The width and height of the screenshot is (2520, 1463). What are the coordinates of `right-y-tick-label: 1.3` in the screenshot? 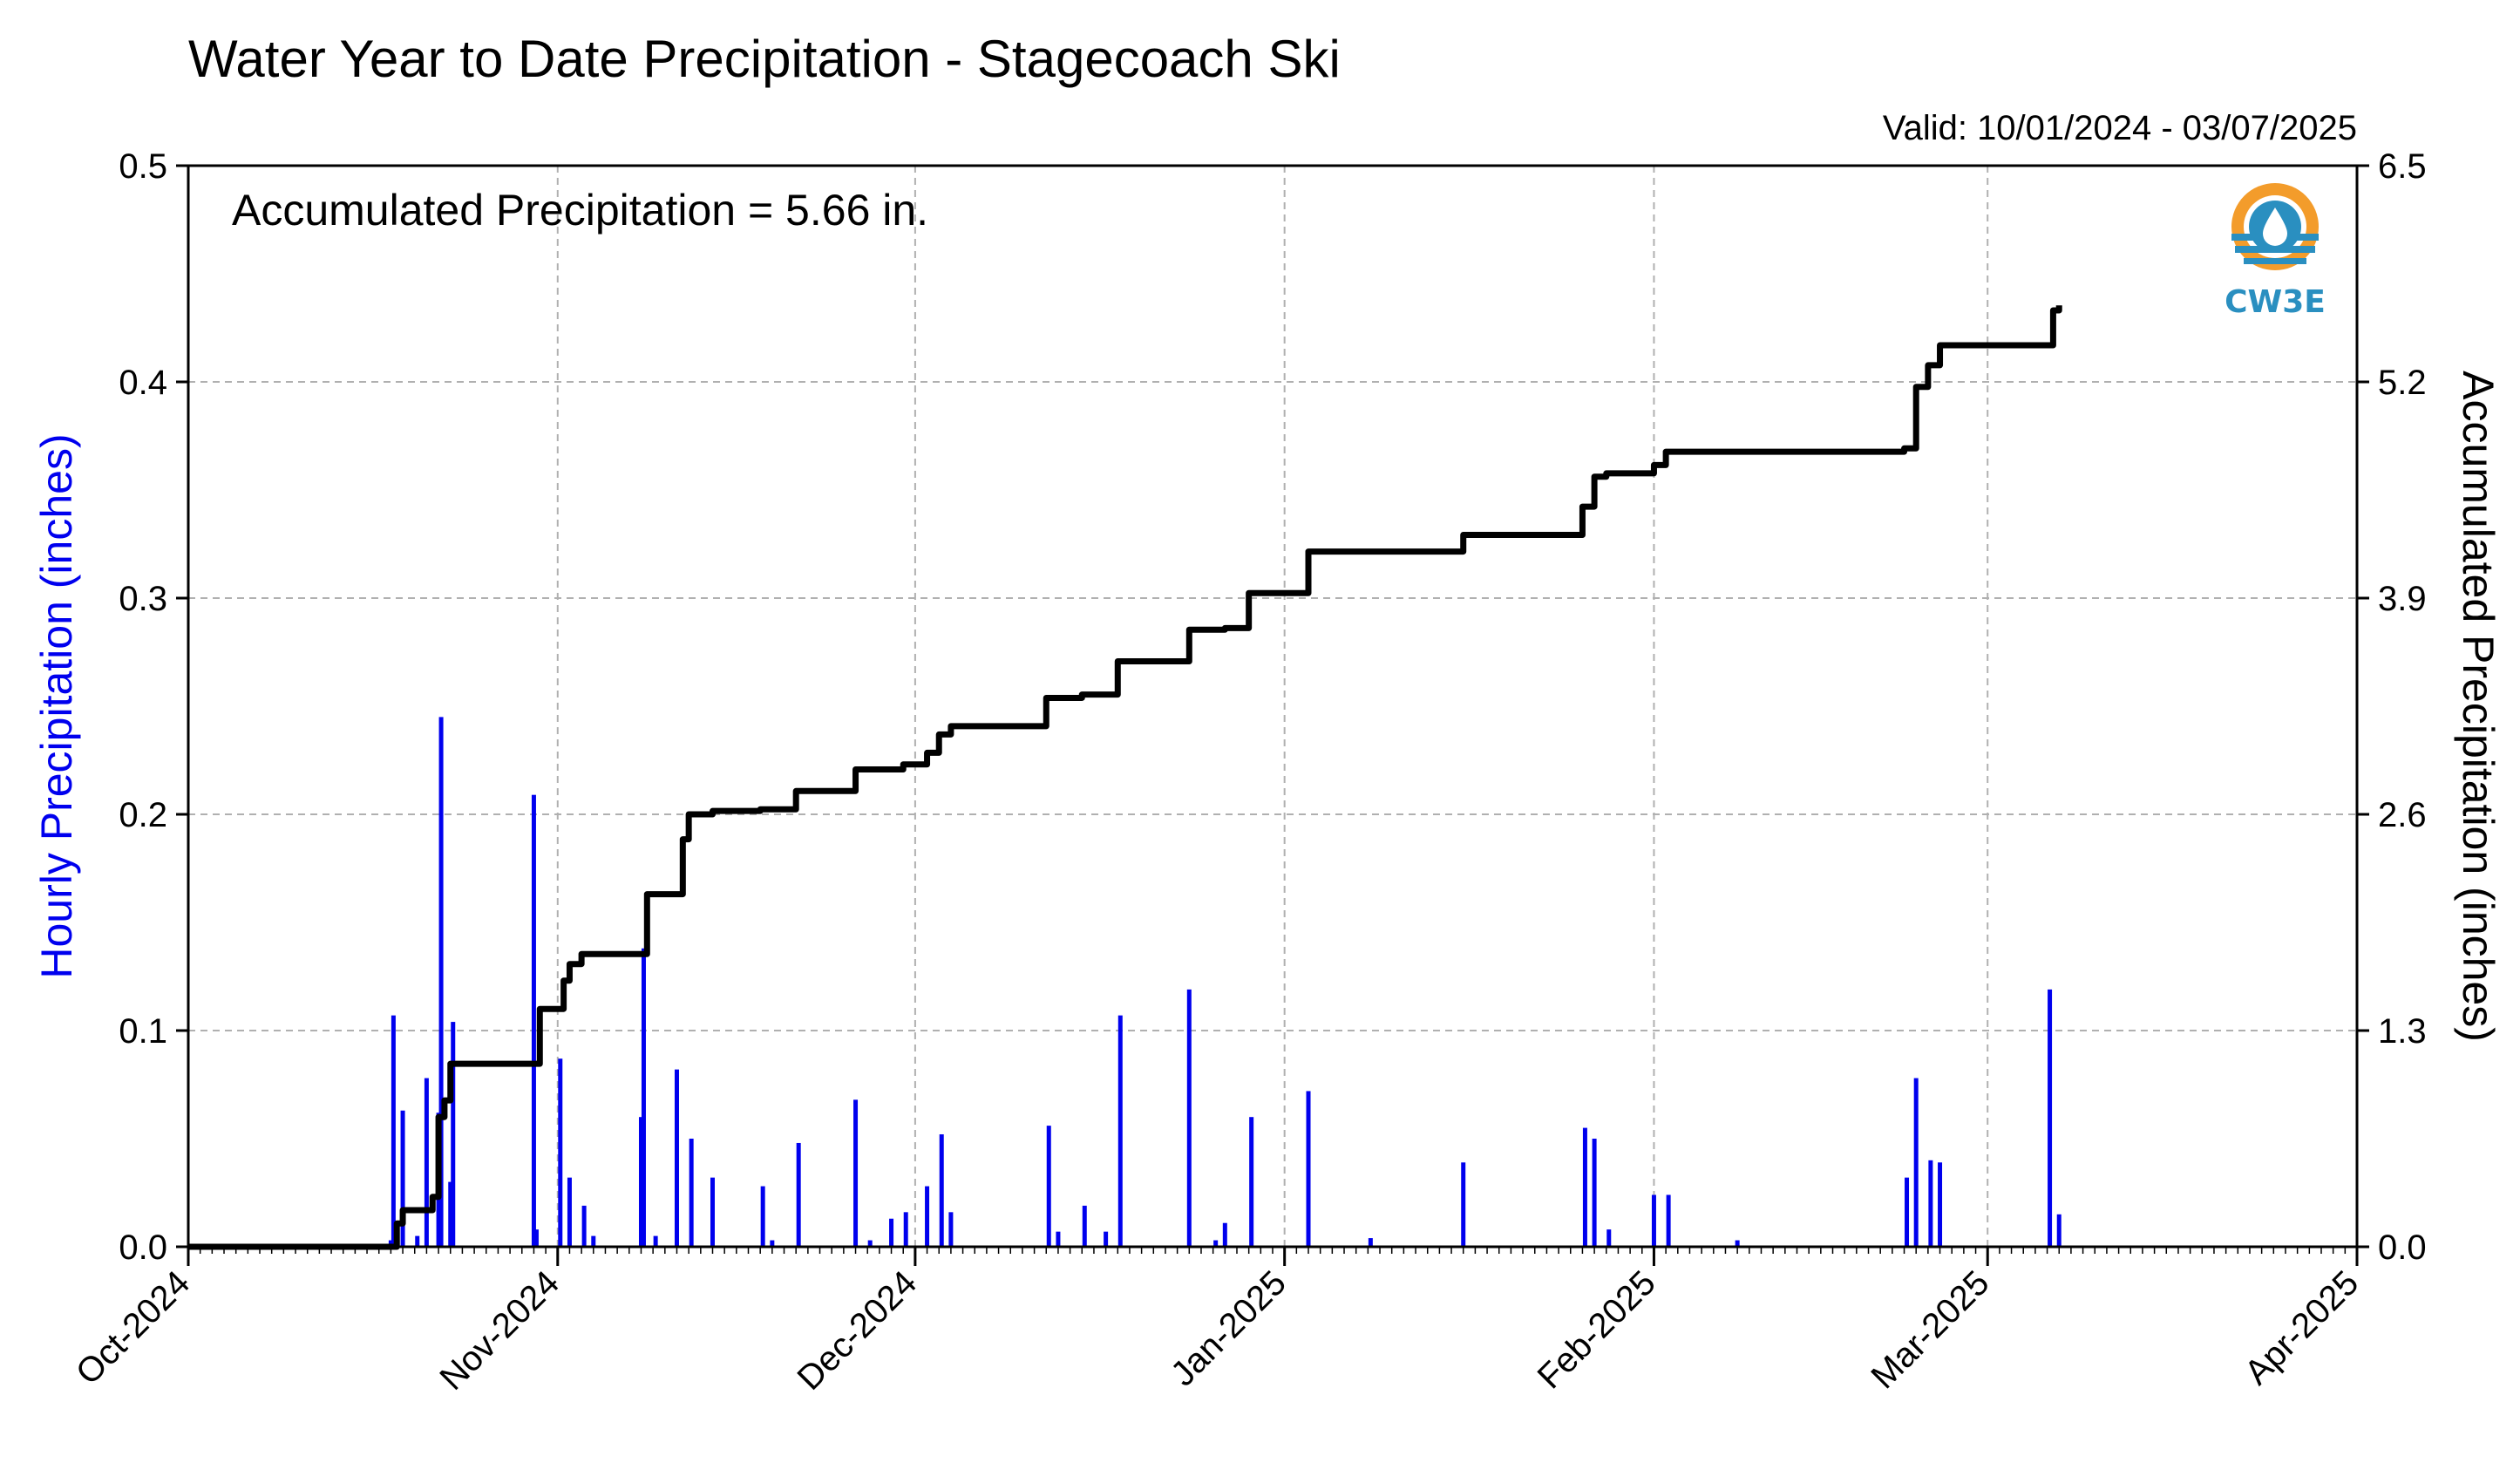 It's located at (2402, 1031).